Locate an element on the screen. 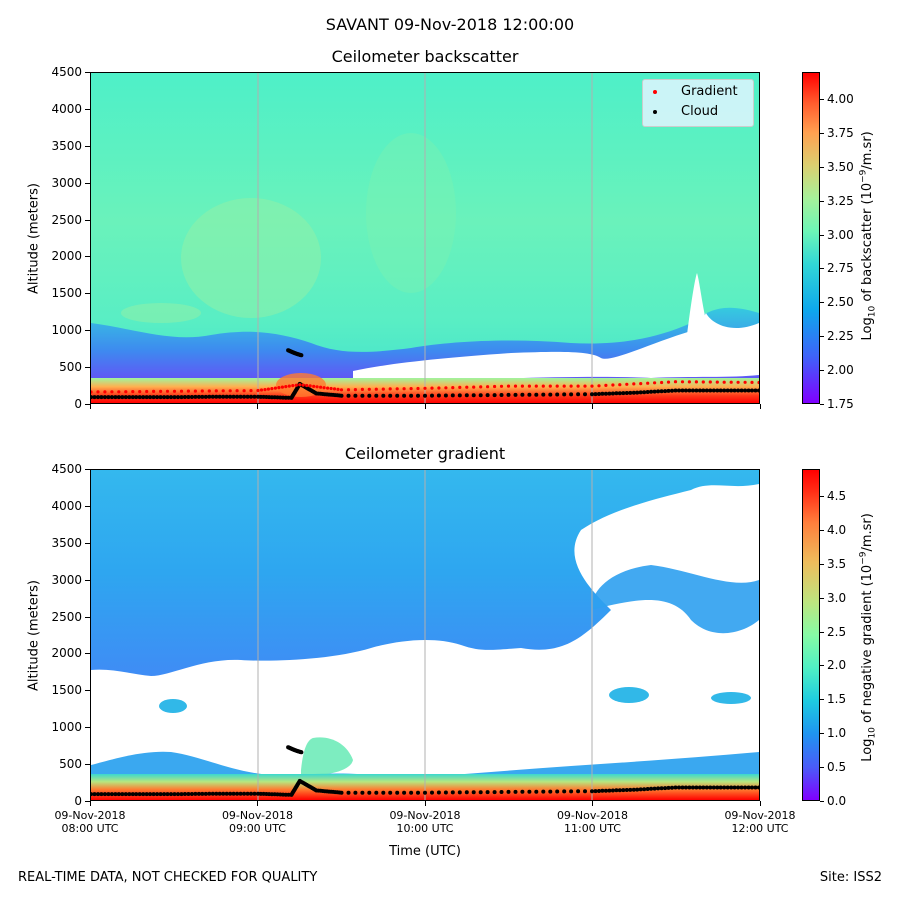 The height and width of the screenshot is (900, 900). gradient-series-marks is located at coordinates (425, 771).